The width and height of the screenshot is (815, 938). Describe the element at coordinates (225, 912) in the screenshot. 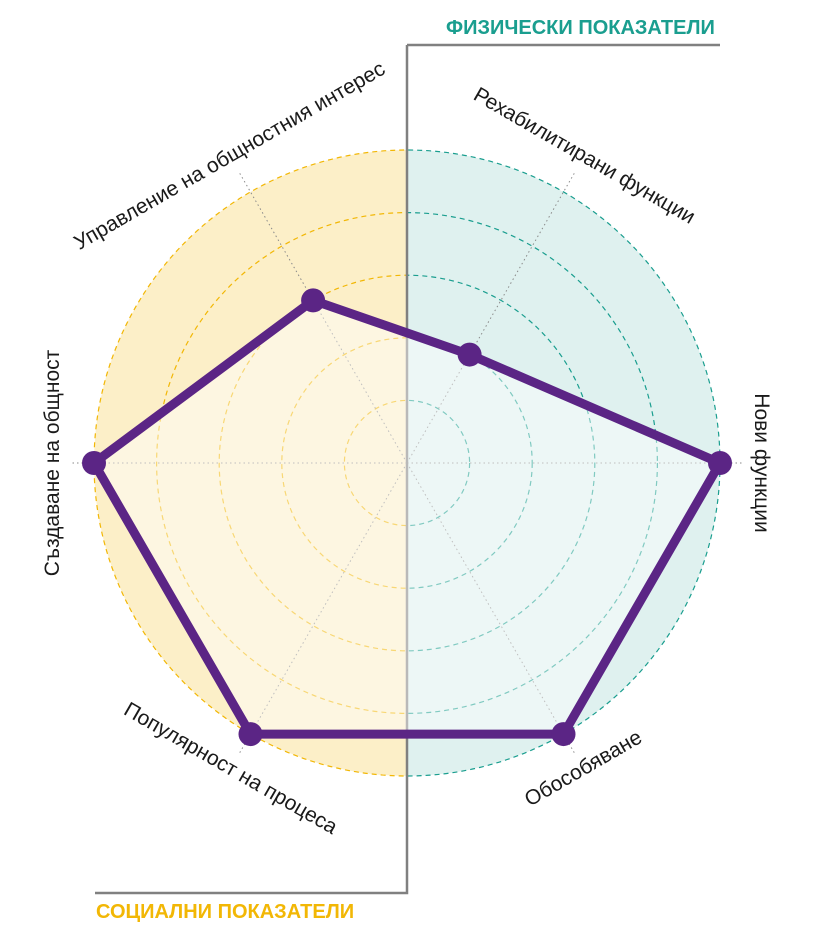

I see `social-header: СОЦИАЛНИ ПОКАЗАТЕЛИ` at that location.